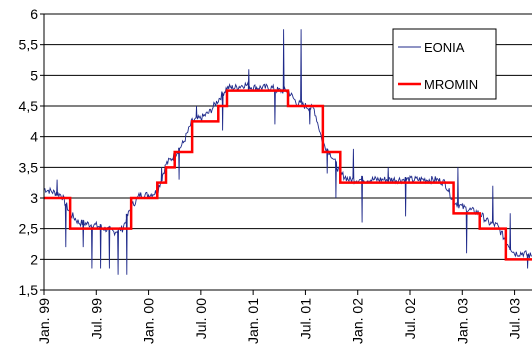  Describe the element at coordinates (444, 47) in the screenshot. I see `legend-label-eonia: EONIA` at that location.